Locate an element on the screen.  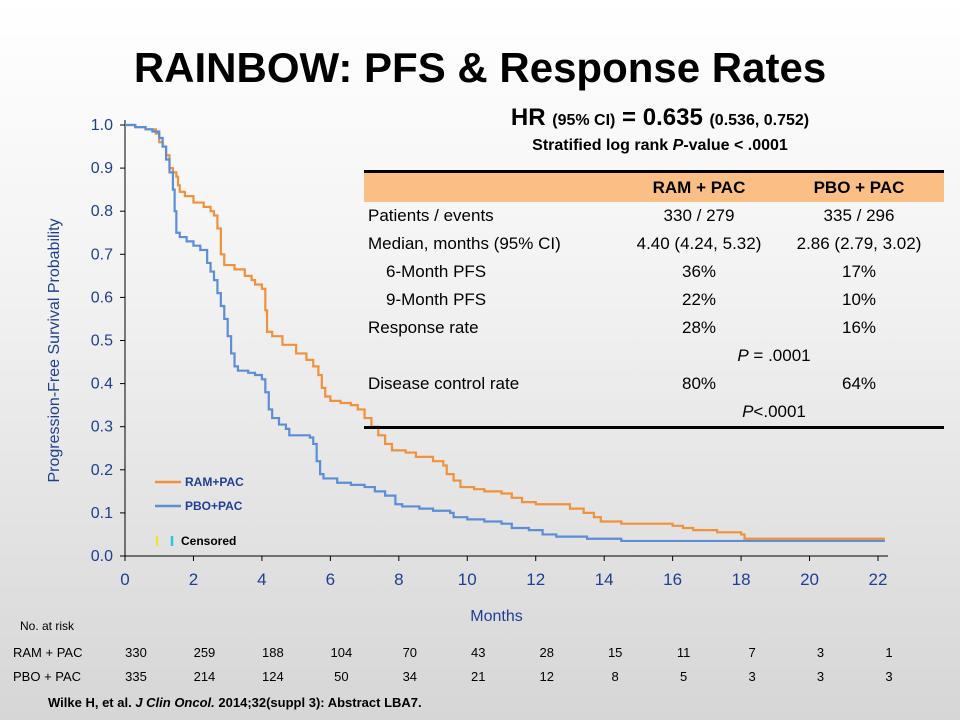
at-risk-label: RAM + PAC is located at coordinates (48, 652).